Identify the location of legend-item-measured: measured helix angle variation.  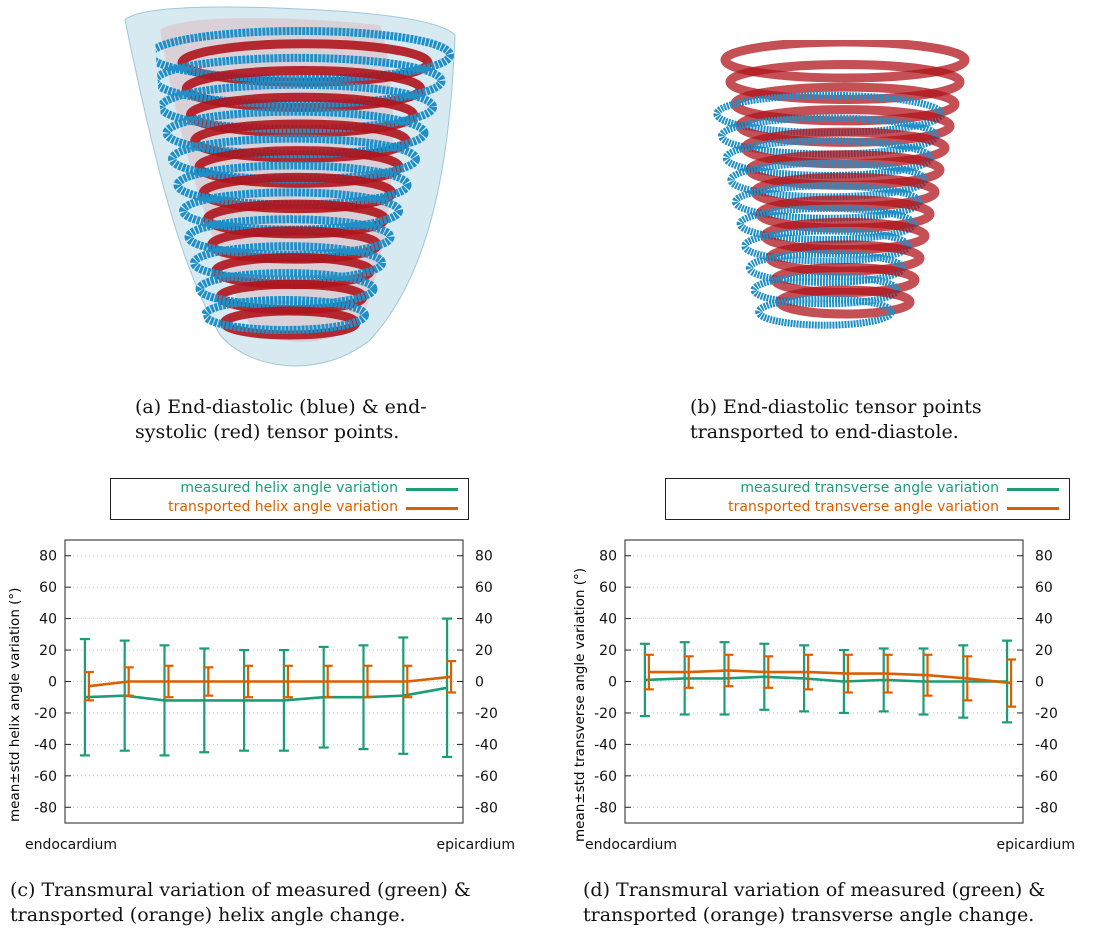
(289, 488).